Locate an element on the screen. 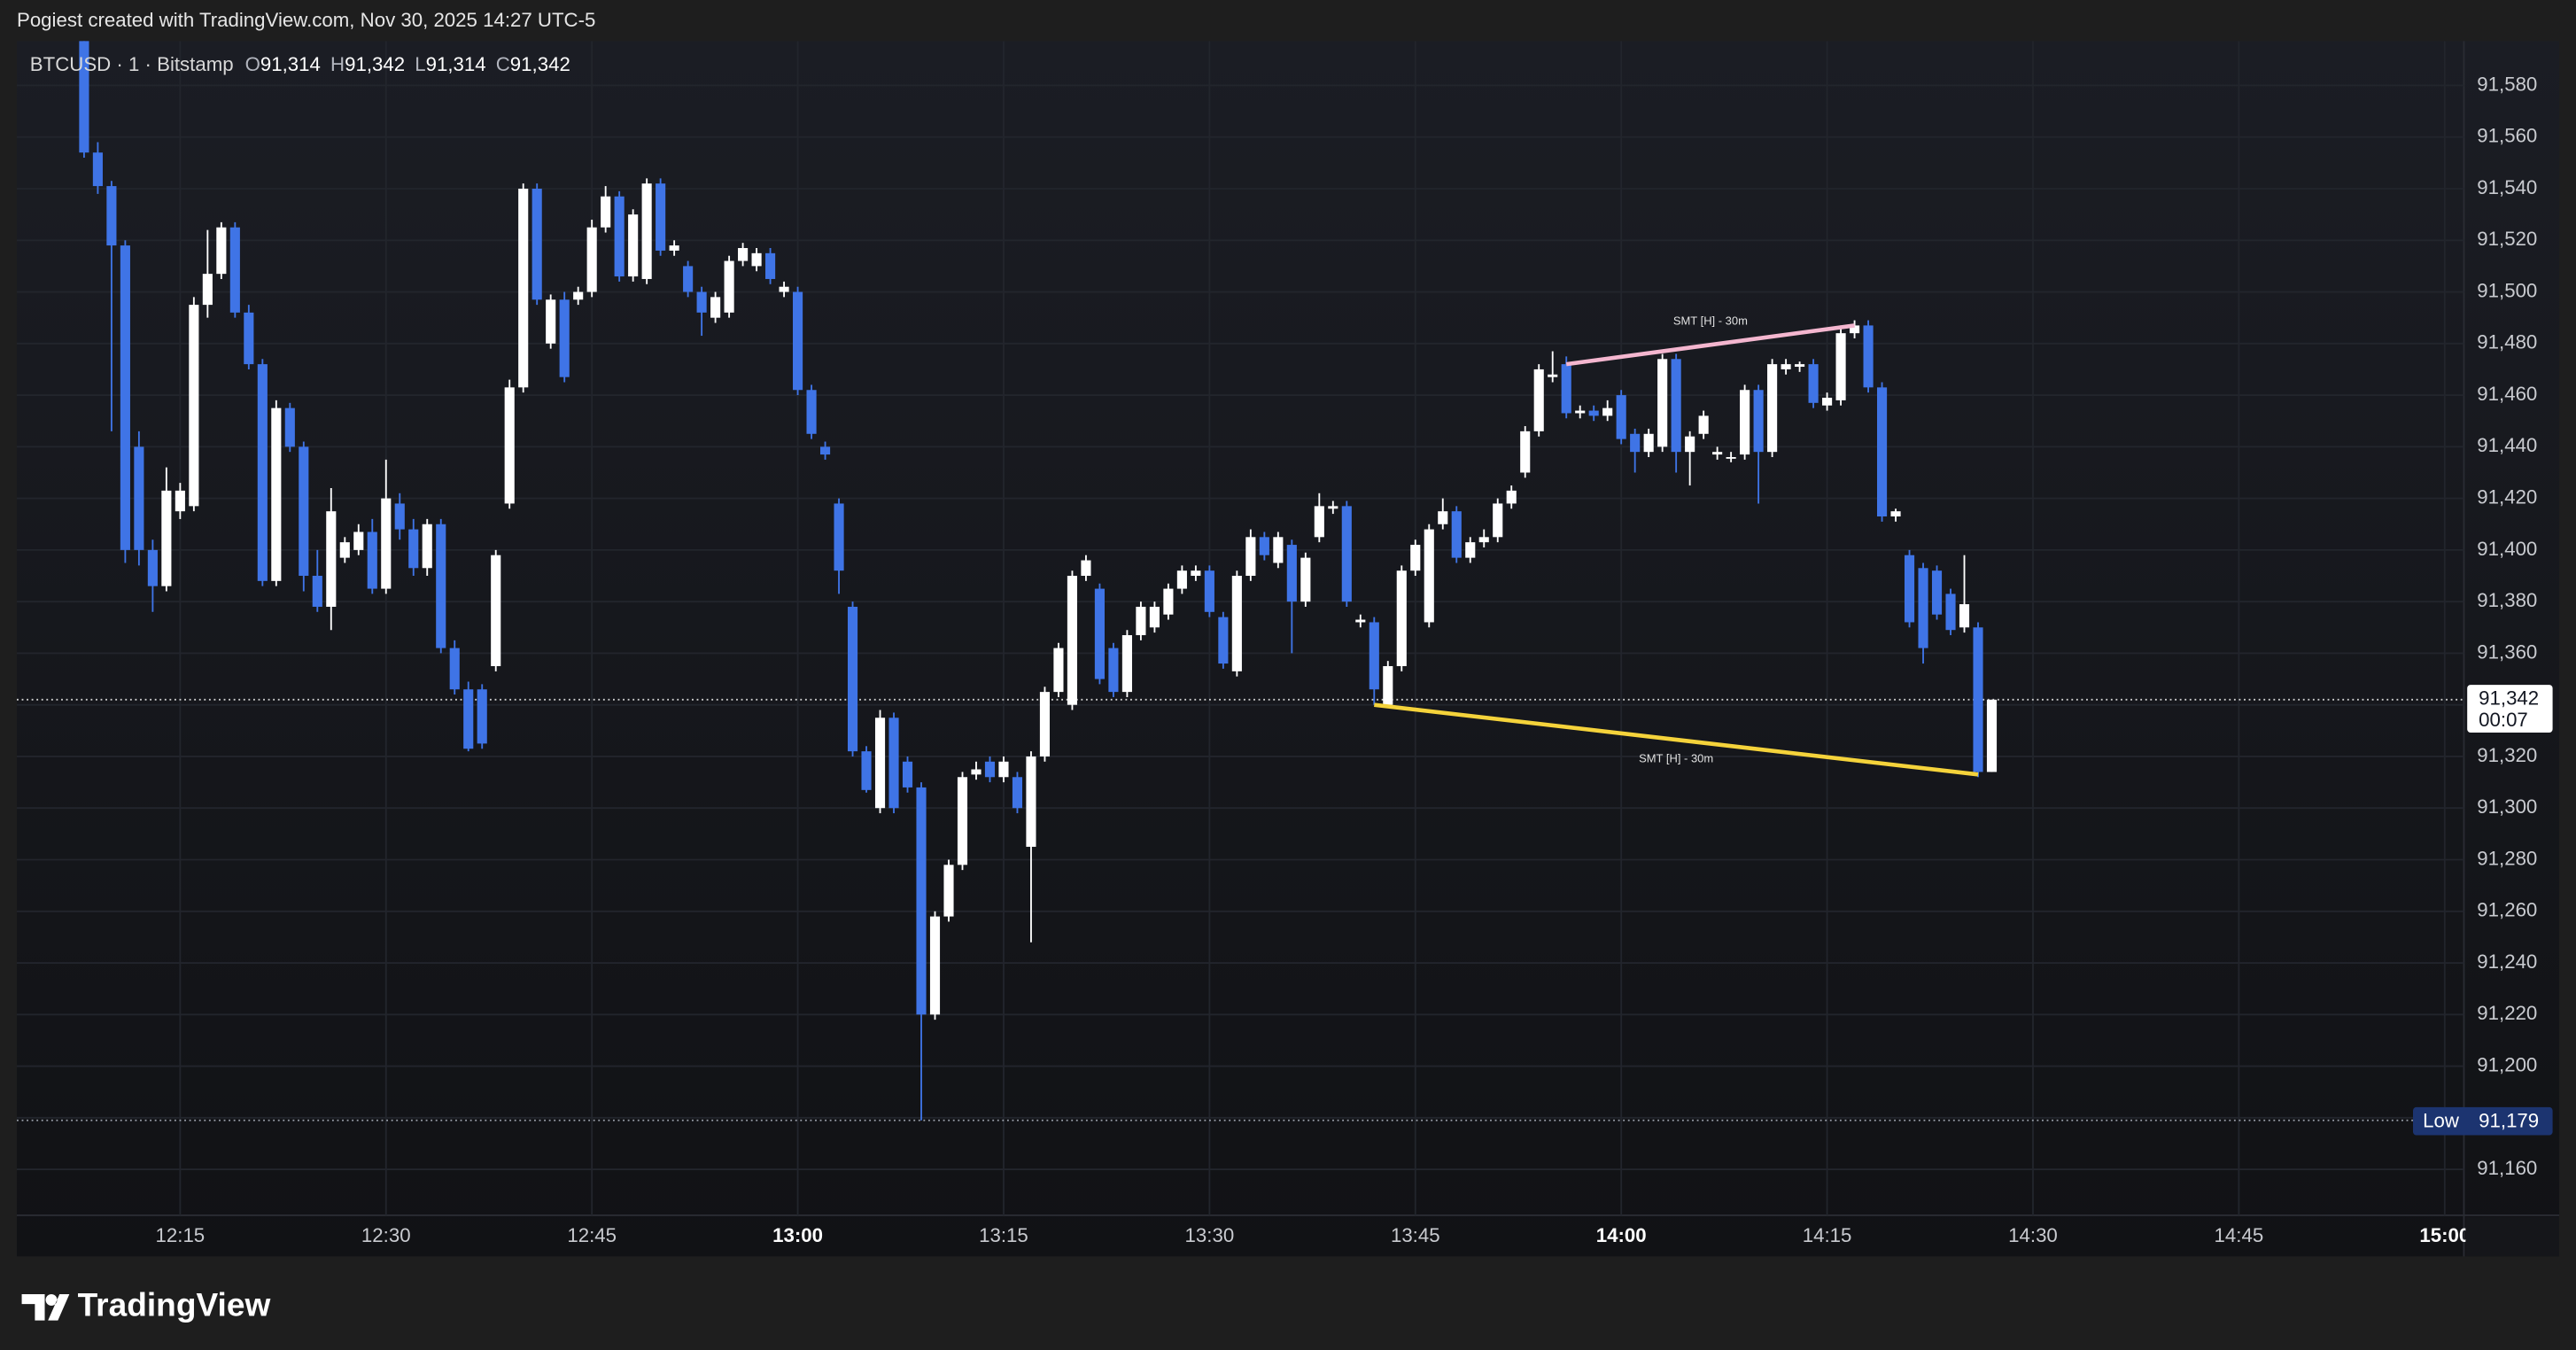 The height and width of the screenshot is (1350, 2576). last-price-tag is located at coordinates (2510, 709).